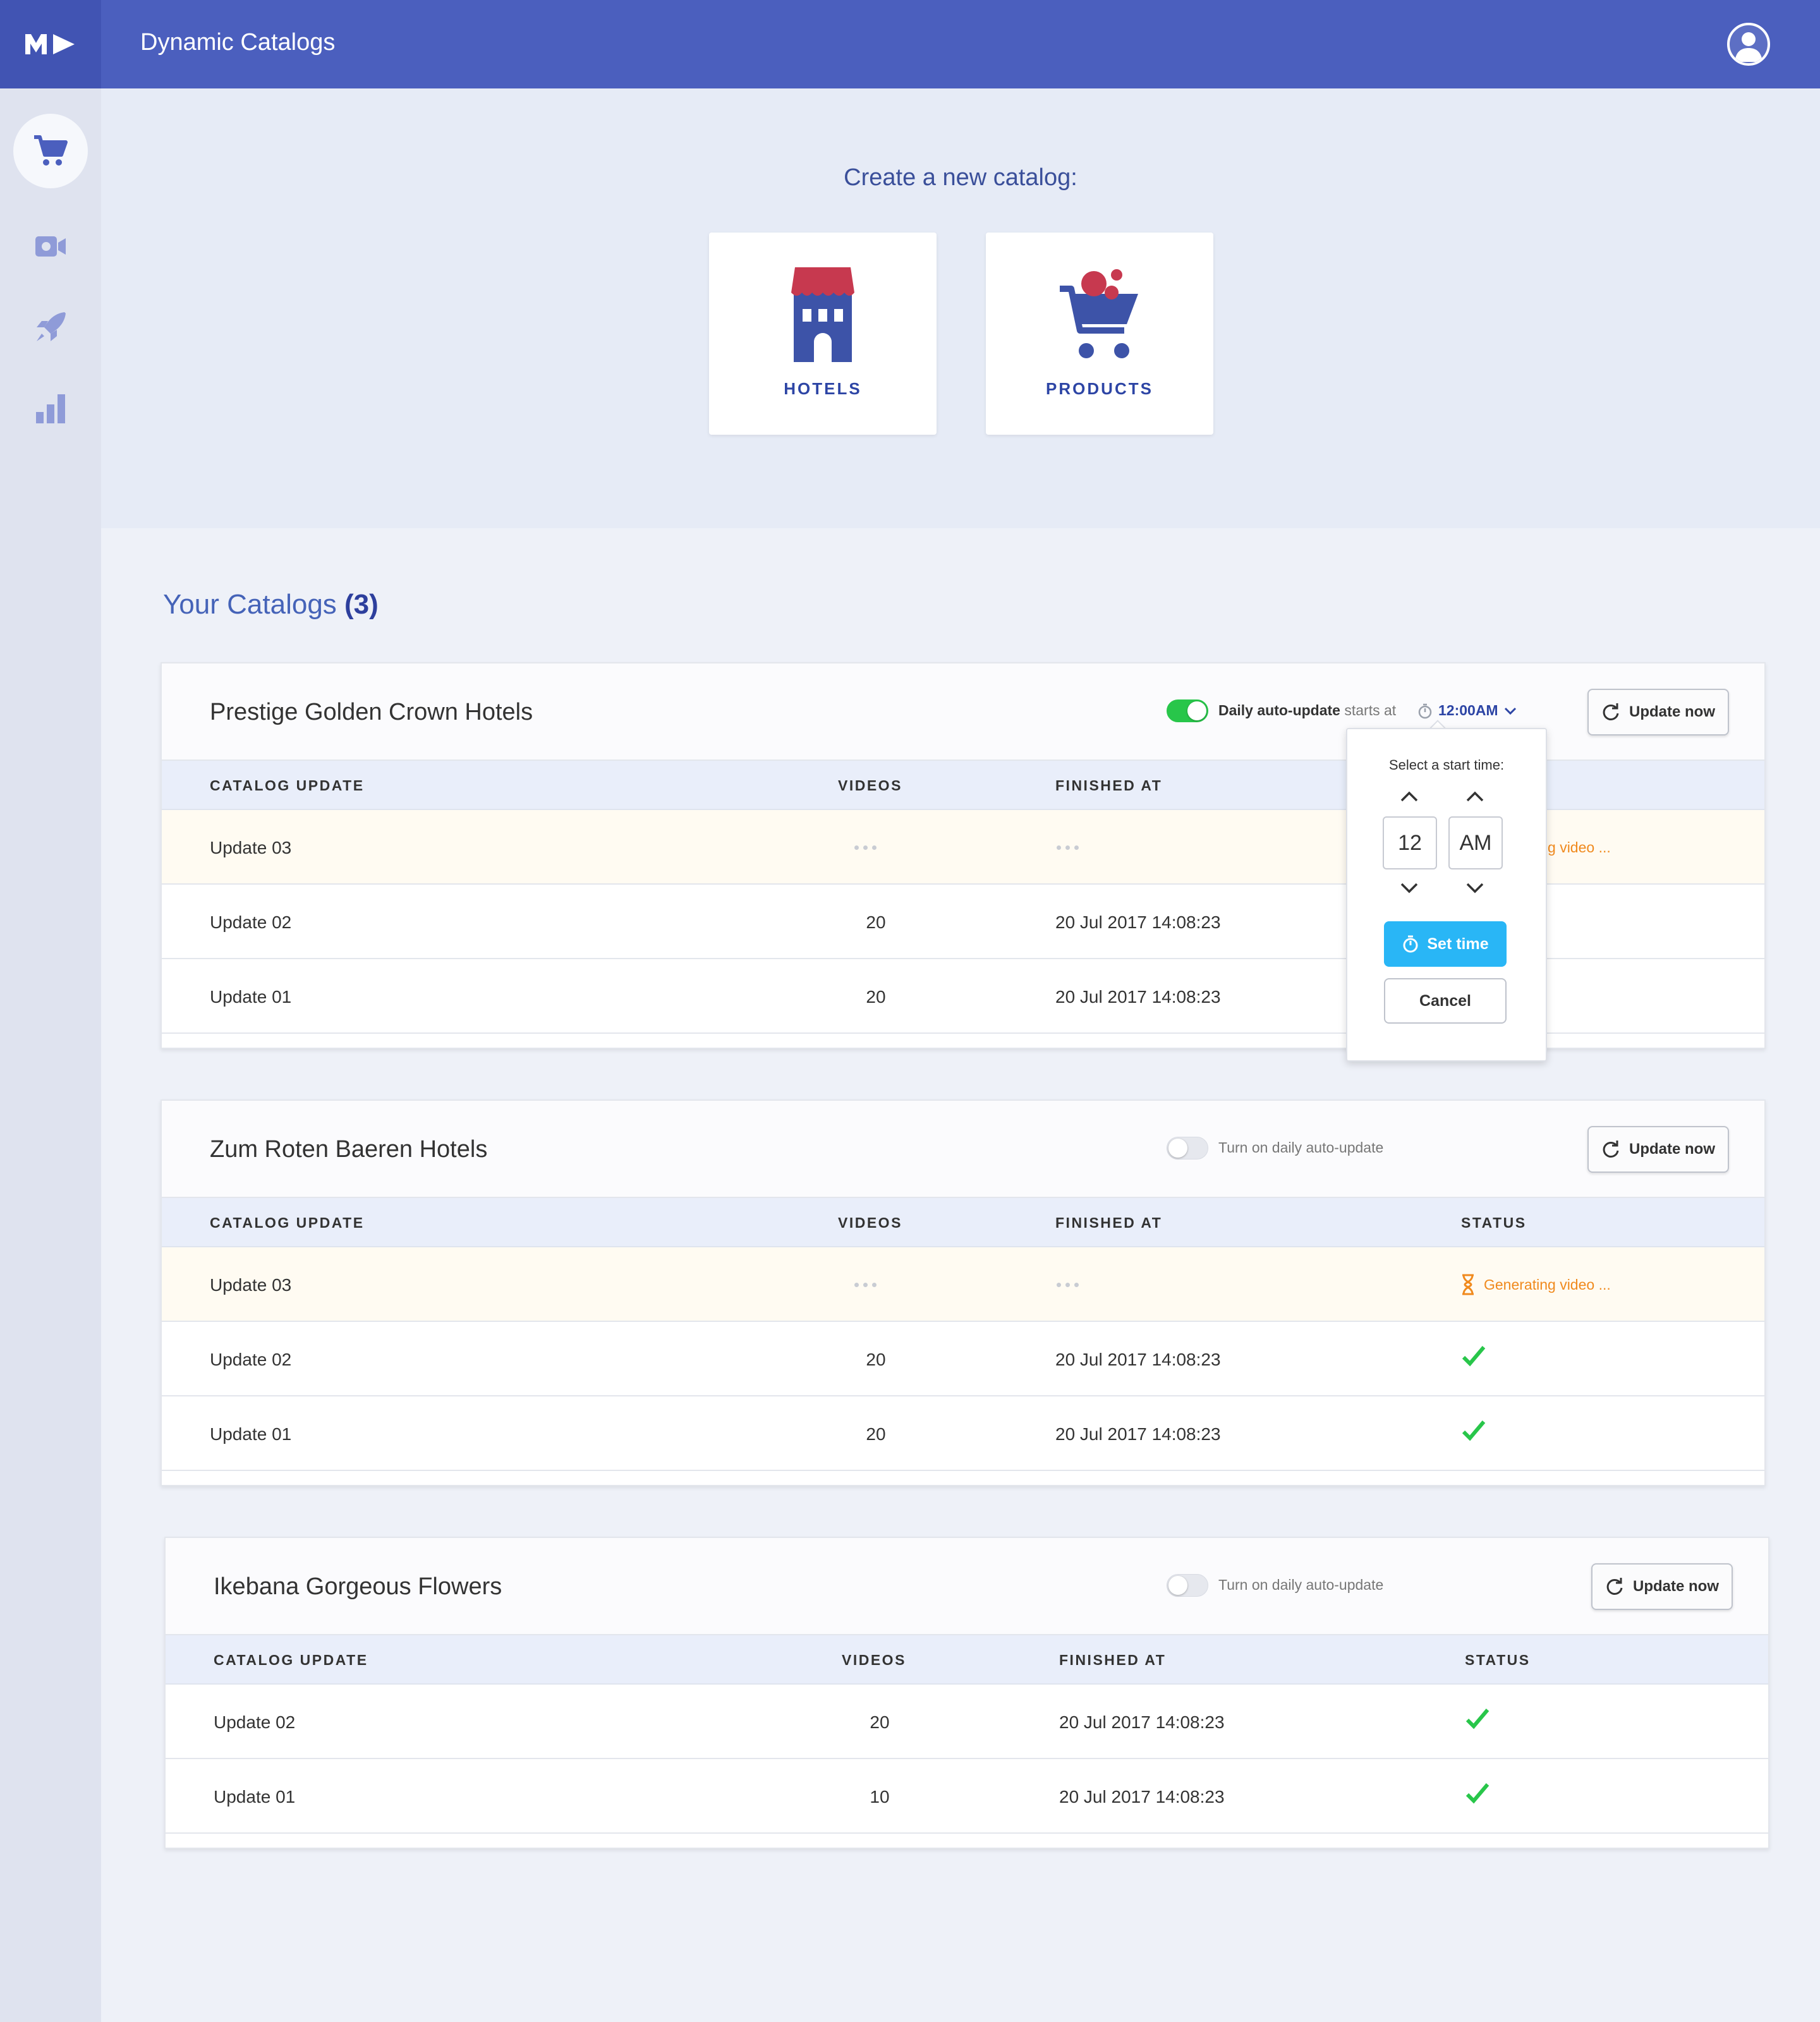 The height and width of the screenshot is (2022, 1820). I want to click on set-time-button: Set time, so click(1445, 944).